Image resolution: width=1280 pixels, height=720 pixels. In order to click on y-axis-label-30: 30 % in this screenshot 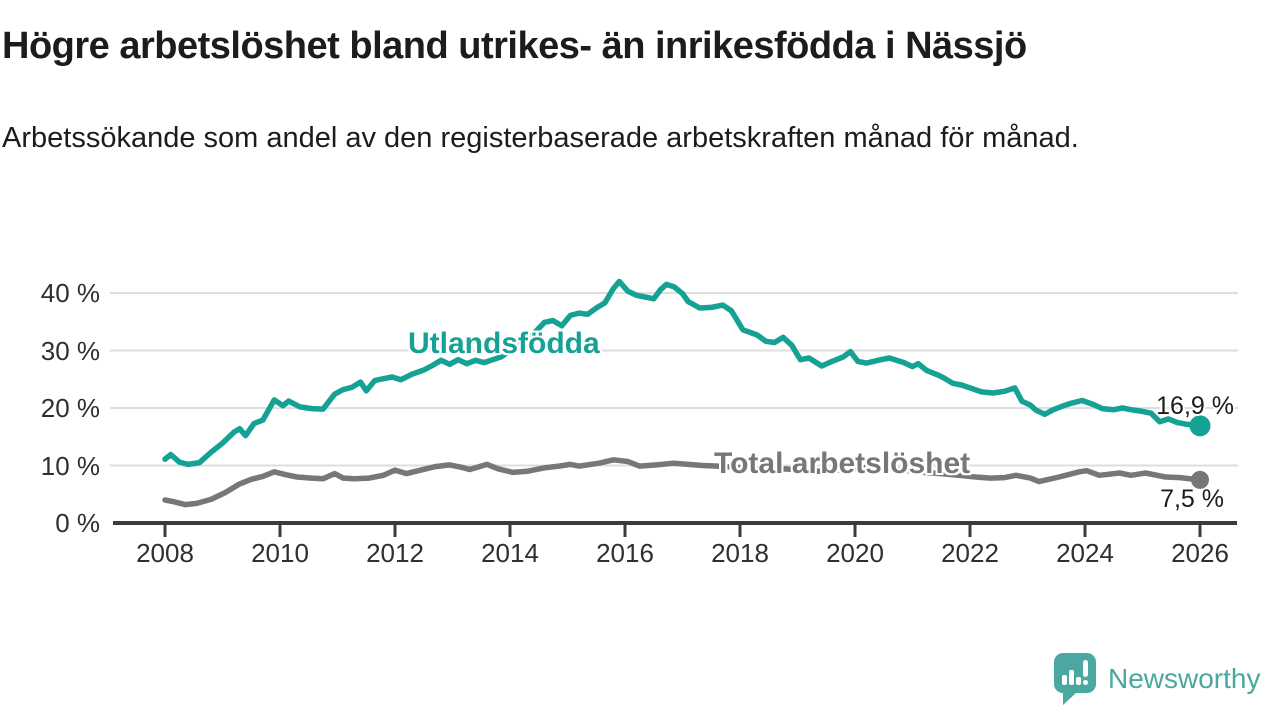, I will do `click(70, 350)`.